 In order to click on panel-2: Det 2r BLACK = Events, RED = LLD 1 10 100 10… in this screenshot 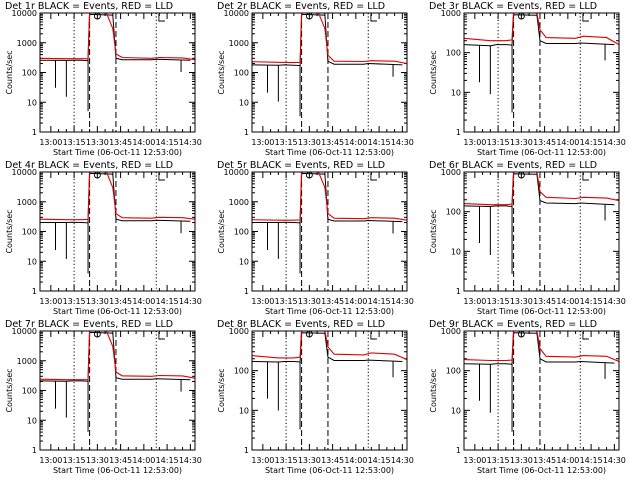, I will do `click(315, 79)`.